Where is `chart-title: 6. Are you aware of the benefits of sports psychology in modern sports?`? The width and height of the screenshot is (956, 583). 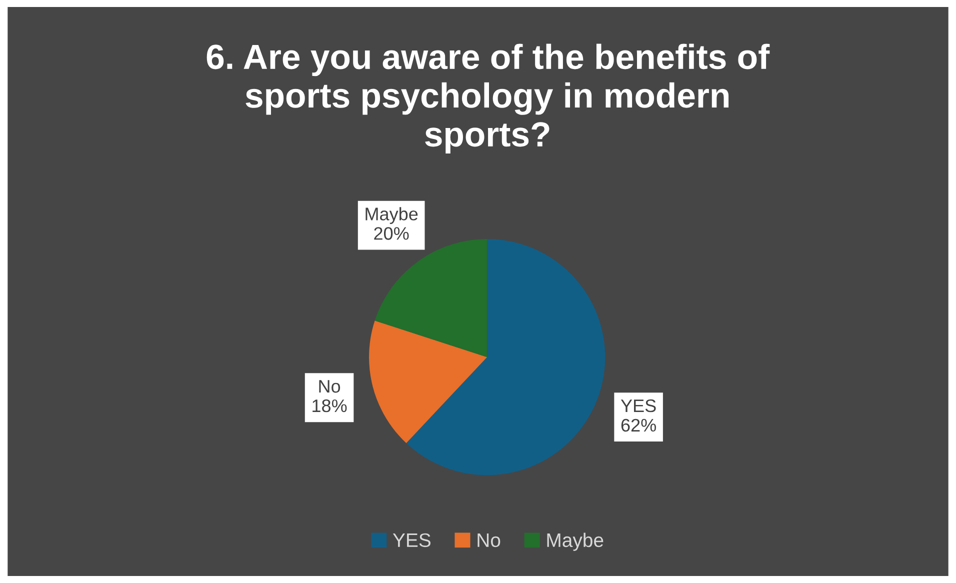 chart-title: 6. Are you aware of the benefits of sports psychology in modern sports? is located at coordinates (488, 99).